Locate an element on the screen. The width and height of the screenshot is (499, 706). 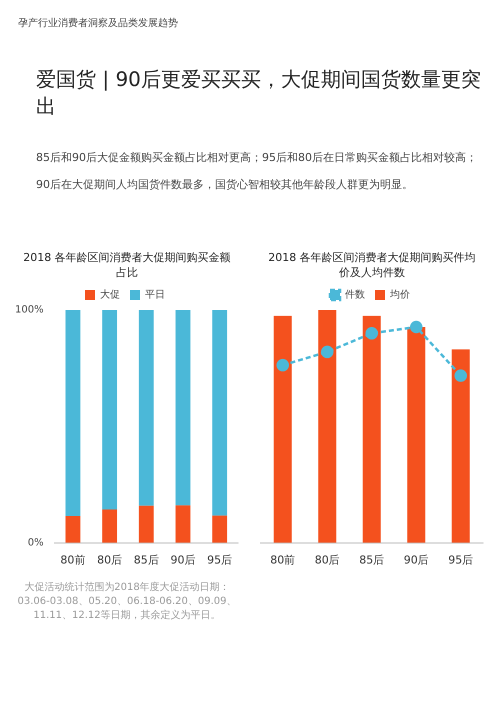
chart-title: 2018 各年龄区间消费者大促期间购买金额占比 is located at coordinates (127, 265).